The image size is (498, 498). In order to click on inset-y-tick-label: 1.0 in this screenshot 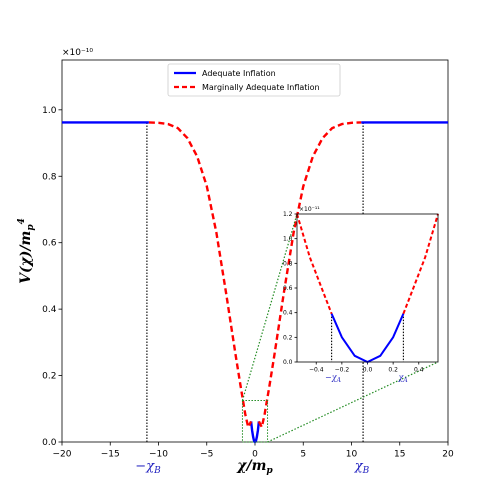, I will do `click(288, 239)`.